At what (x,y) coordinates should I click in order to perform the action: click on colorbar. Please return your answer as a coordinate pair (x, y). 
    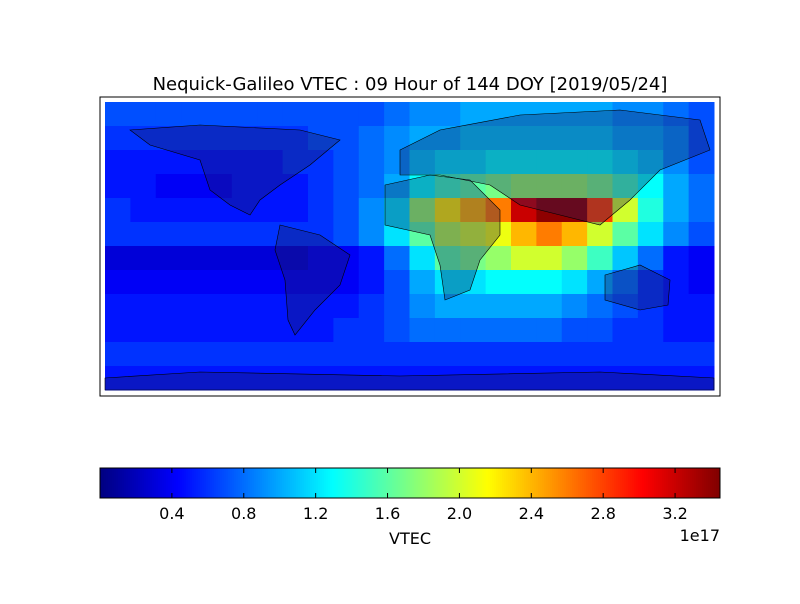
    Looking at the image, I should click on (410, 483).